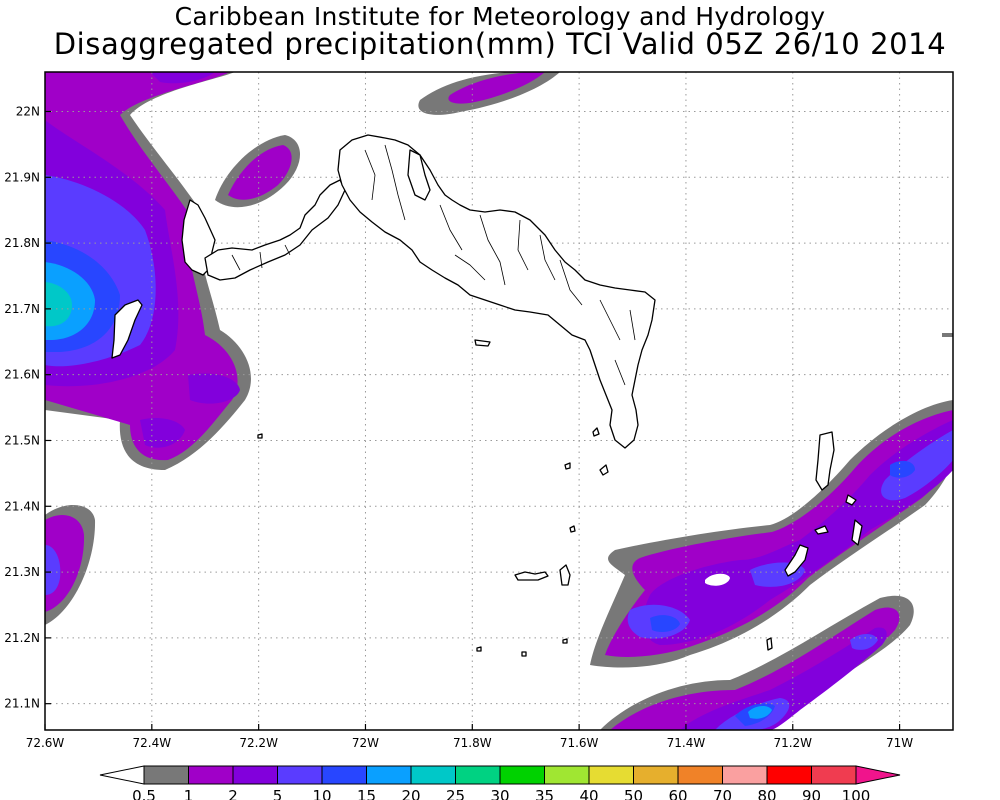  Describe the element at coordinates (947, 335) in the screenshot. I see `precip-speck-east` at that location.